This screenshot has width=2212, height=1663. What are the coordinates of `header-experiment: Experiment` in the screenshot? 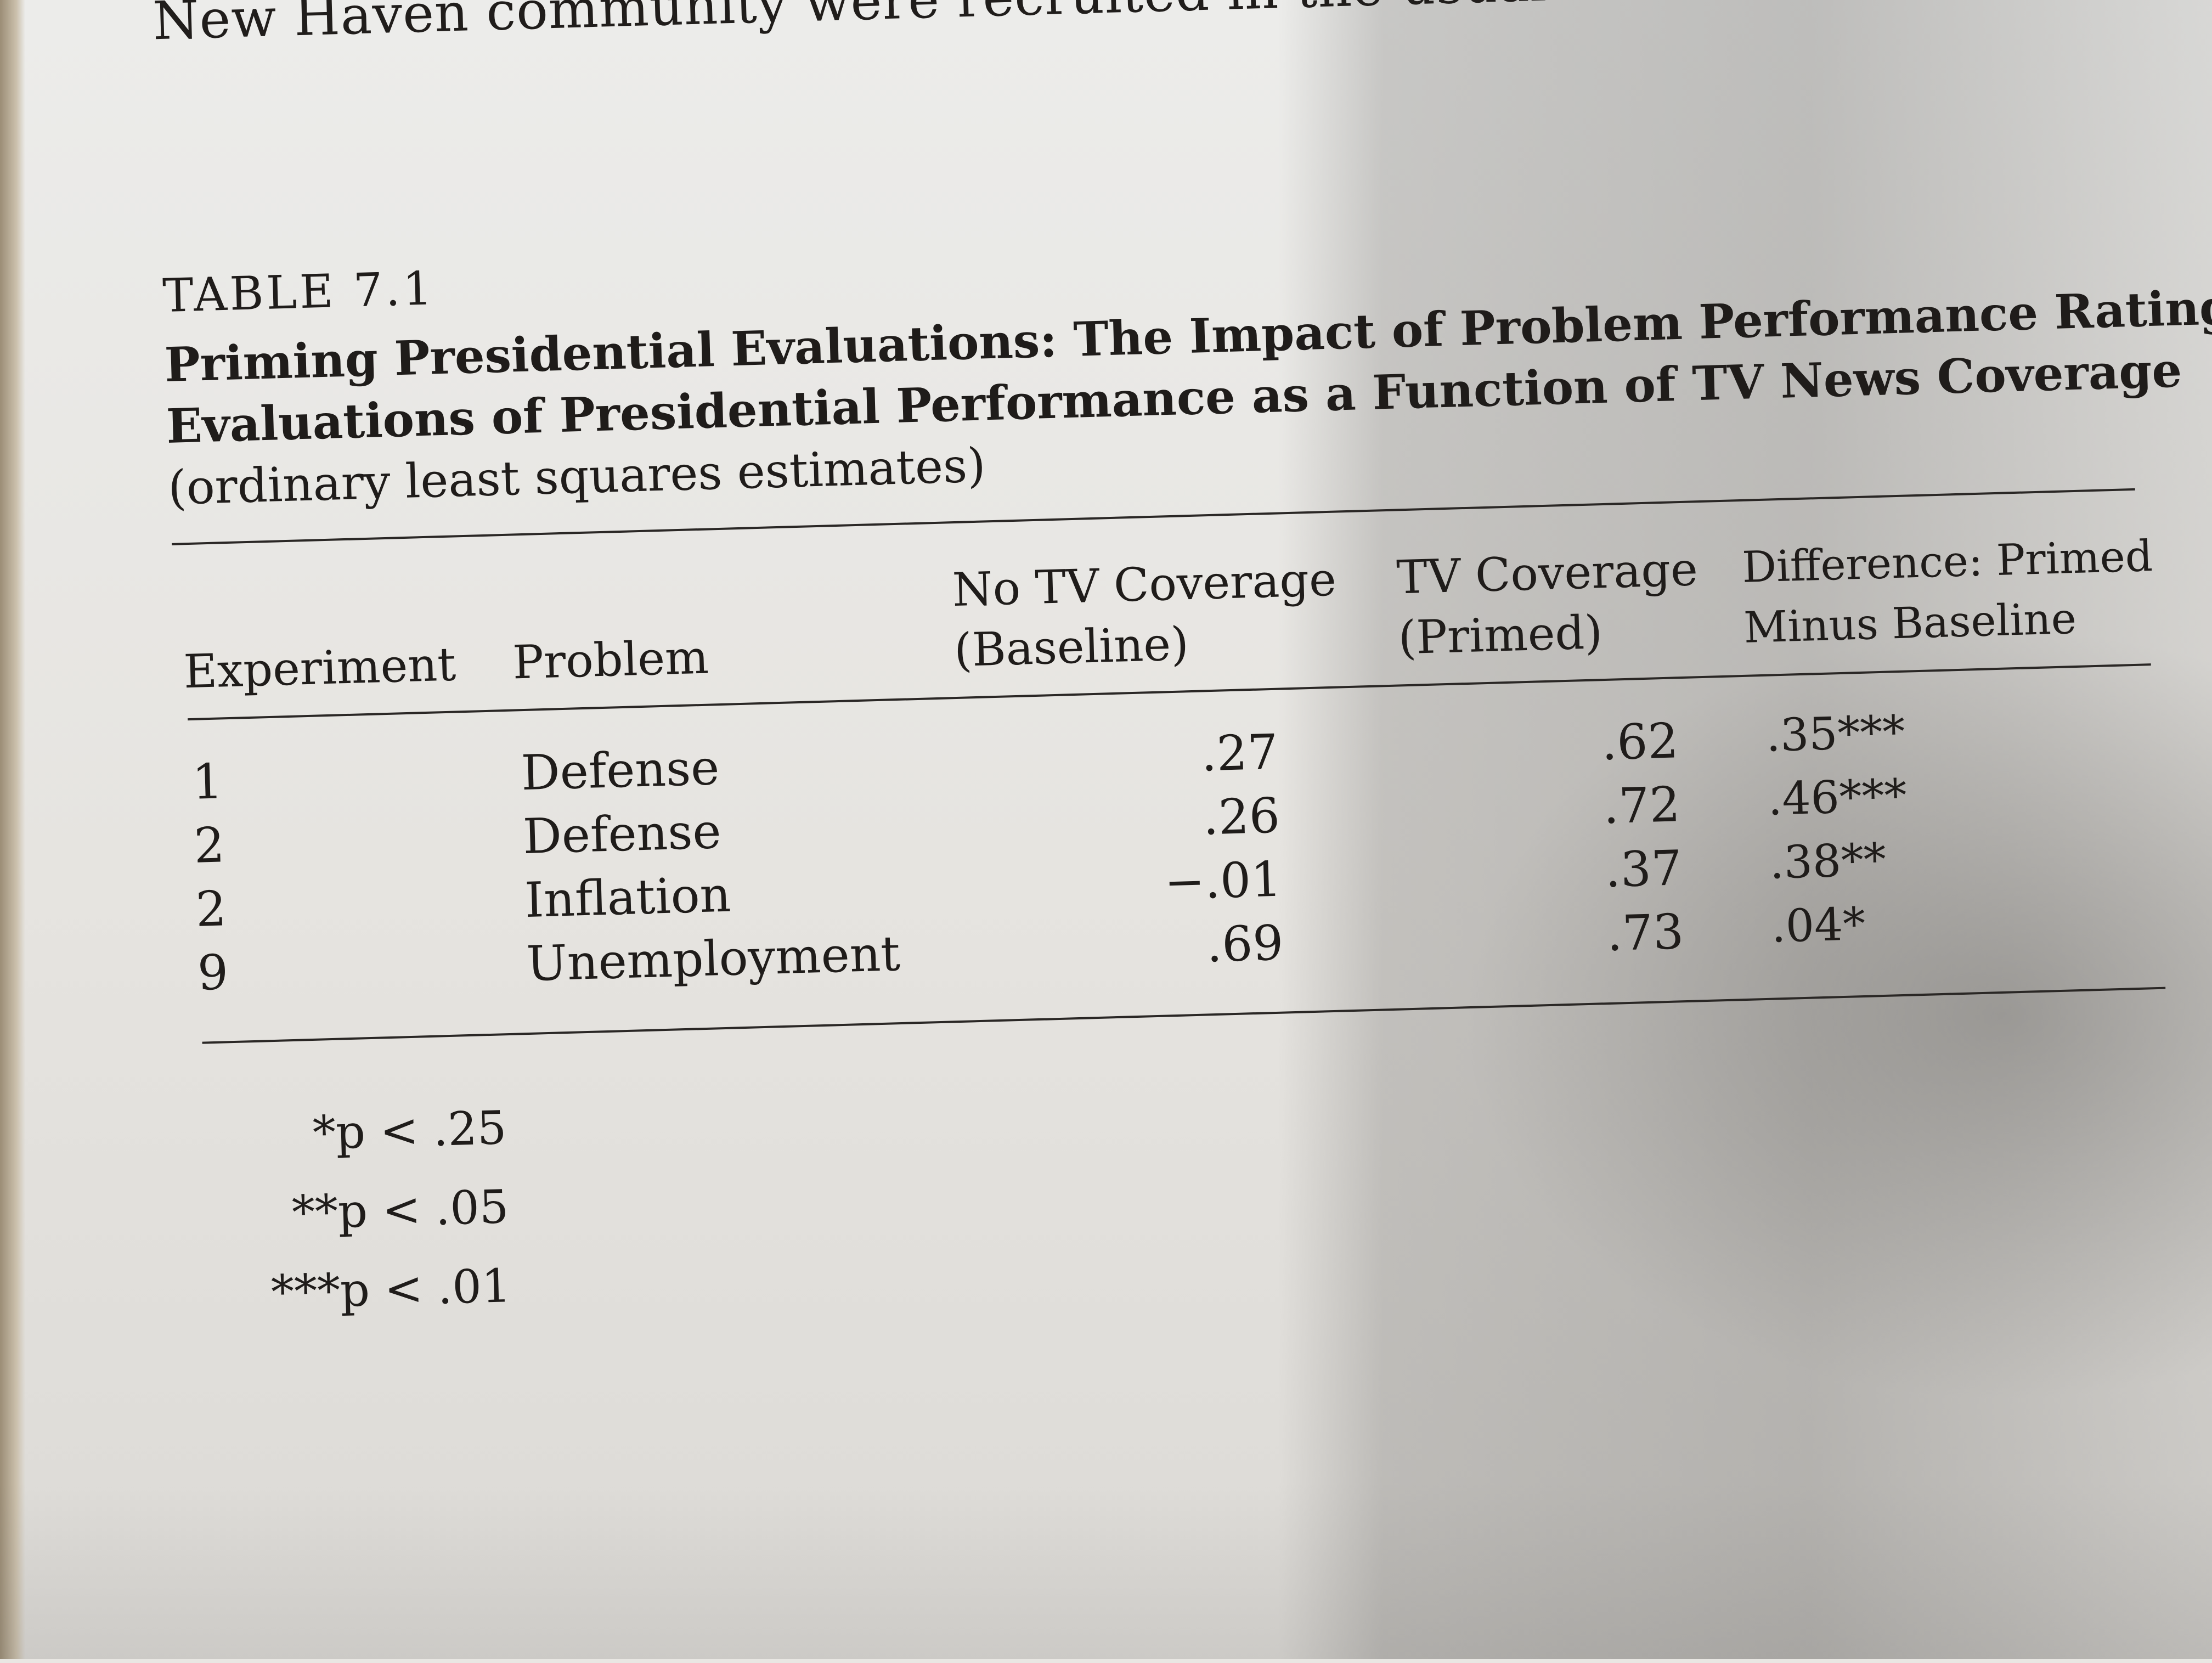 It's located at (320, 668).